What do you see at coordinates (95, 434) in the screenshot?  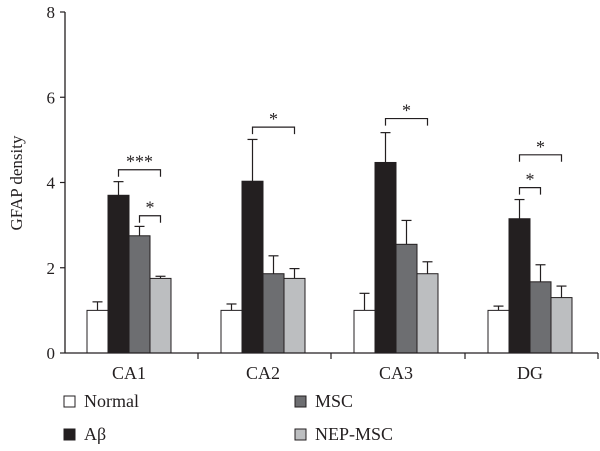 I see `legend-label: Aβ` at bounding box center [95, 434].